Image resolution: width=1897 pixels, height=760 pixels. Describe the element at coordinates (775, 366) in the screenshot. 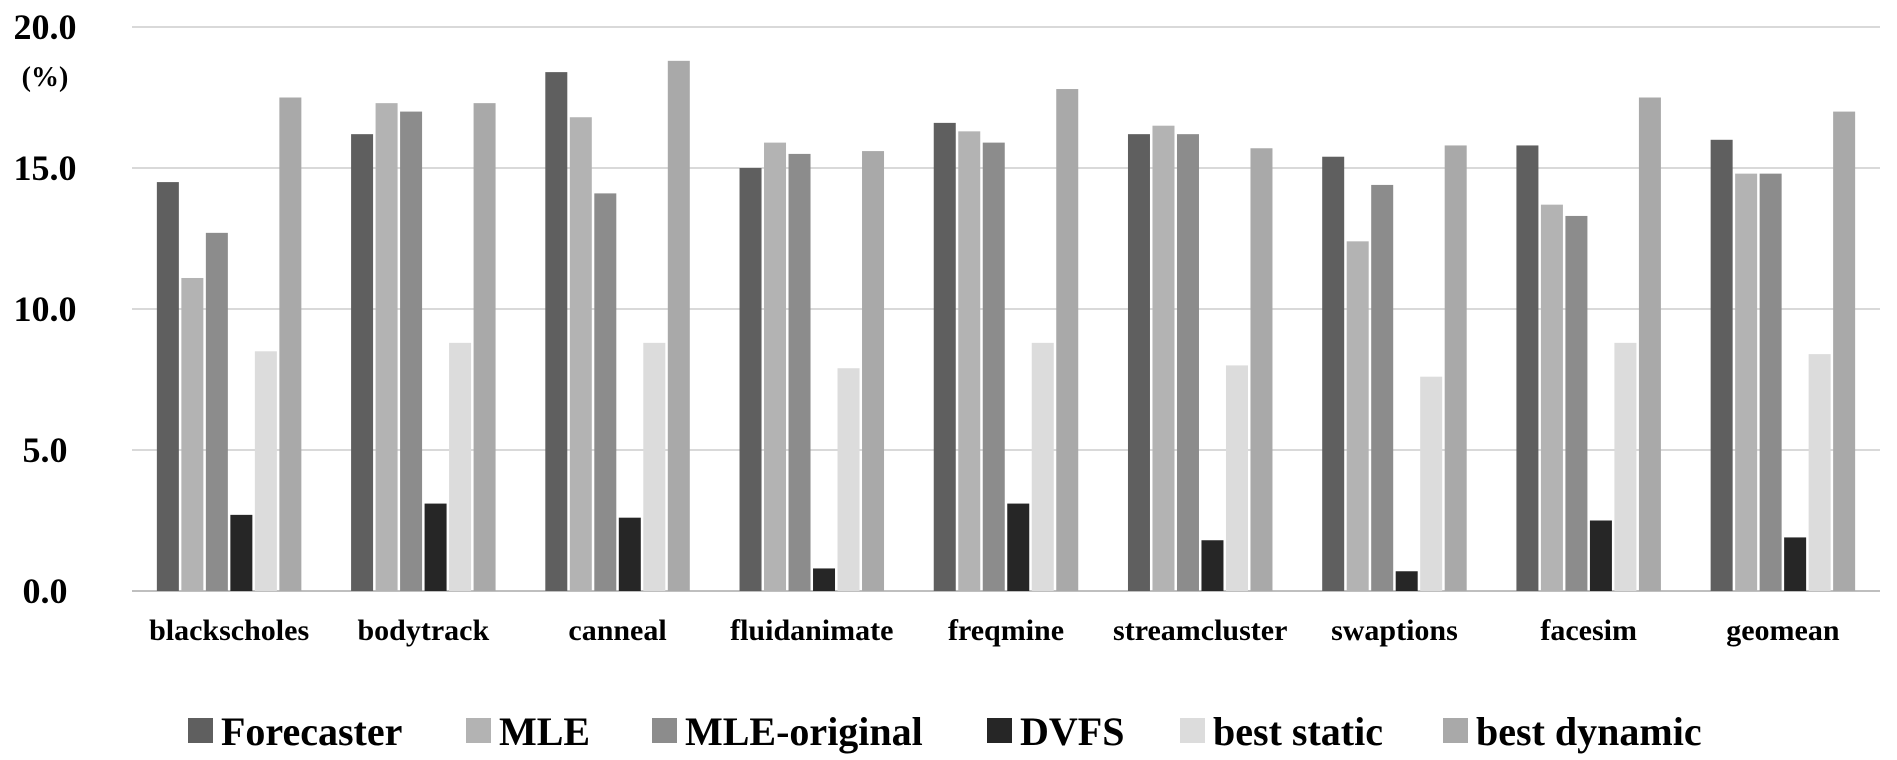

I see `bar-mle-fluidanimate` at that location.